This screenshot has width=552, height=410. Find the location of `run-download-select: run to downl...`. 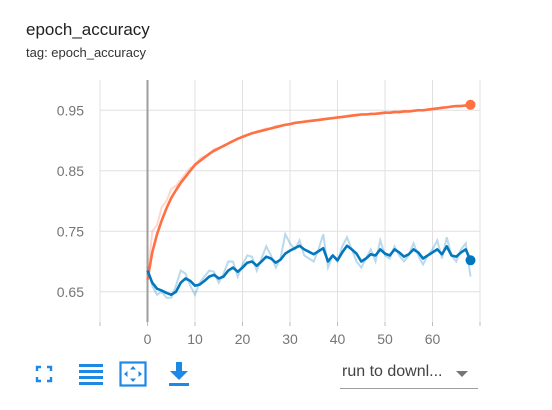

run-download-select: run to downl... is located at coordinates (409, 374).